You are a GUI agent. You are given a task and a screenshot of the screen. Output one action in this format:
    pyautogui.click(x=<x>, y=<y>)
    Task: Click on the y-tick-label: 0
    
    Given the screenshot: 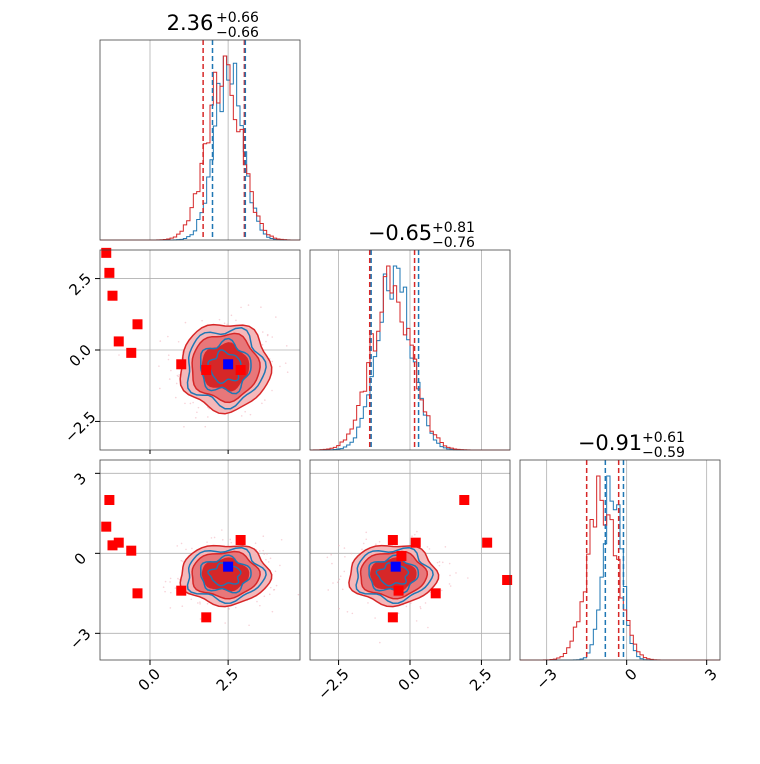 What is the action you would take?
    pyautogui.click(x=80, y=558)
    